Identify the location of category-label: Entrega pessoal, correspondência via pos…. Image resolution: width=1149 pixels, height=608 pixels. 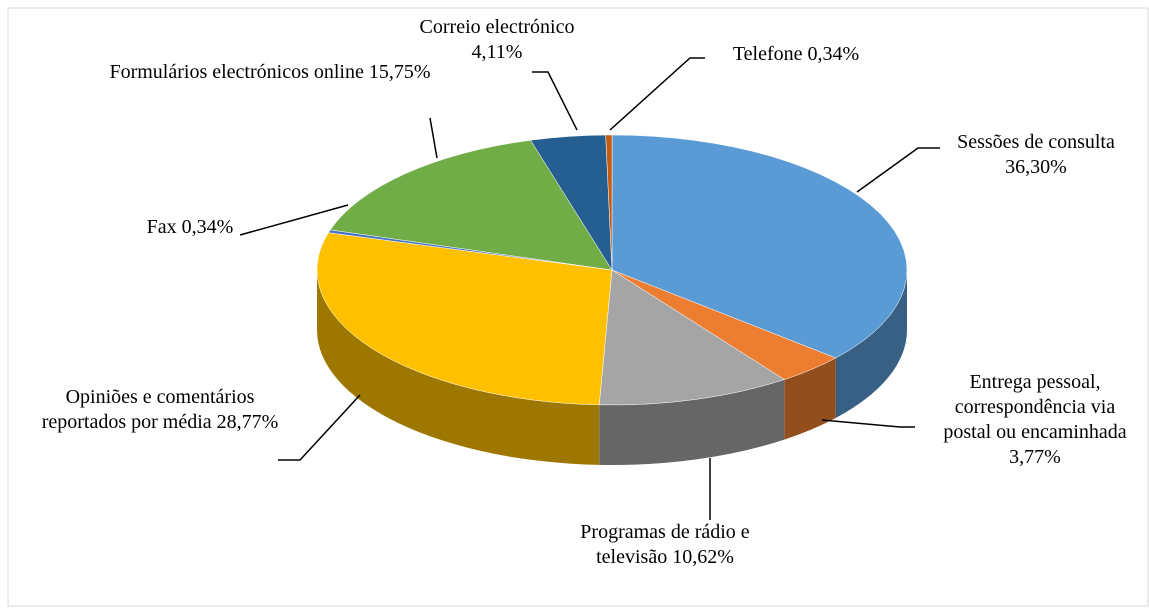
(1035, 407).